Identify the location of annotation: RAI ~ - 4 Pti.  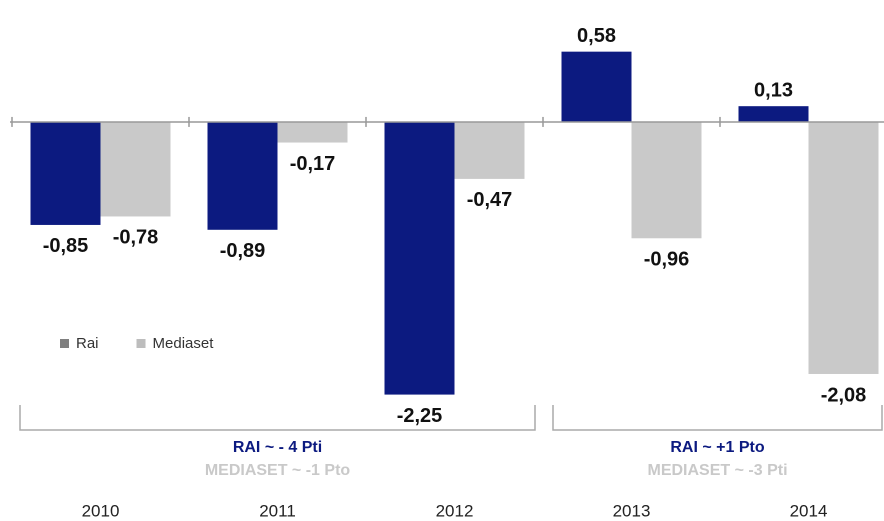
(277, 447).